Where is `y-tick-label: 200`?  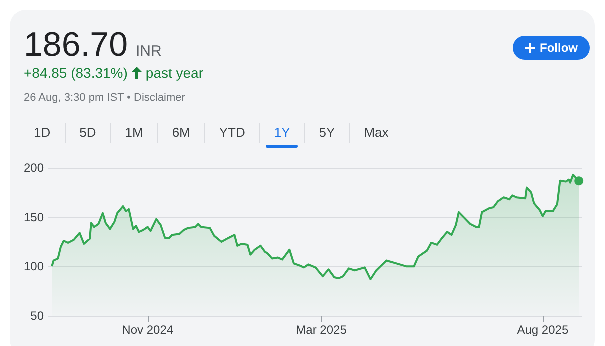
y-tick-label: 200 is located at coordinates (34, 168).